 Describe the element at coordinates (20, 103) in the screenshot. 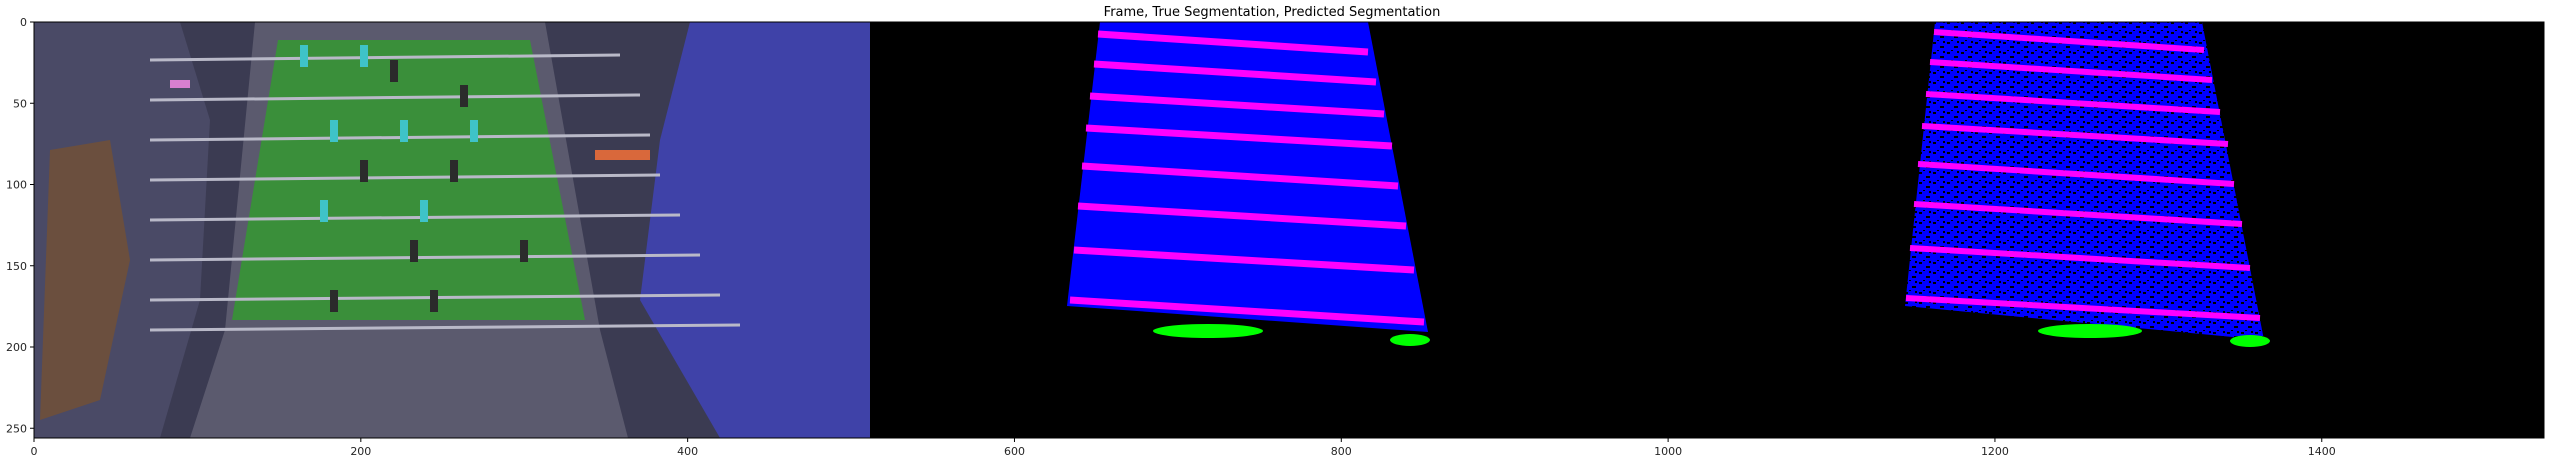

I see `y-tick-label: 50` at that location.